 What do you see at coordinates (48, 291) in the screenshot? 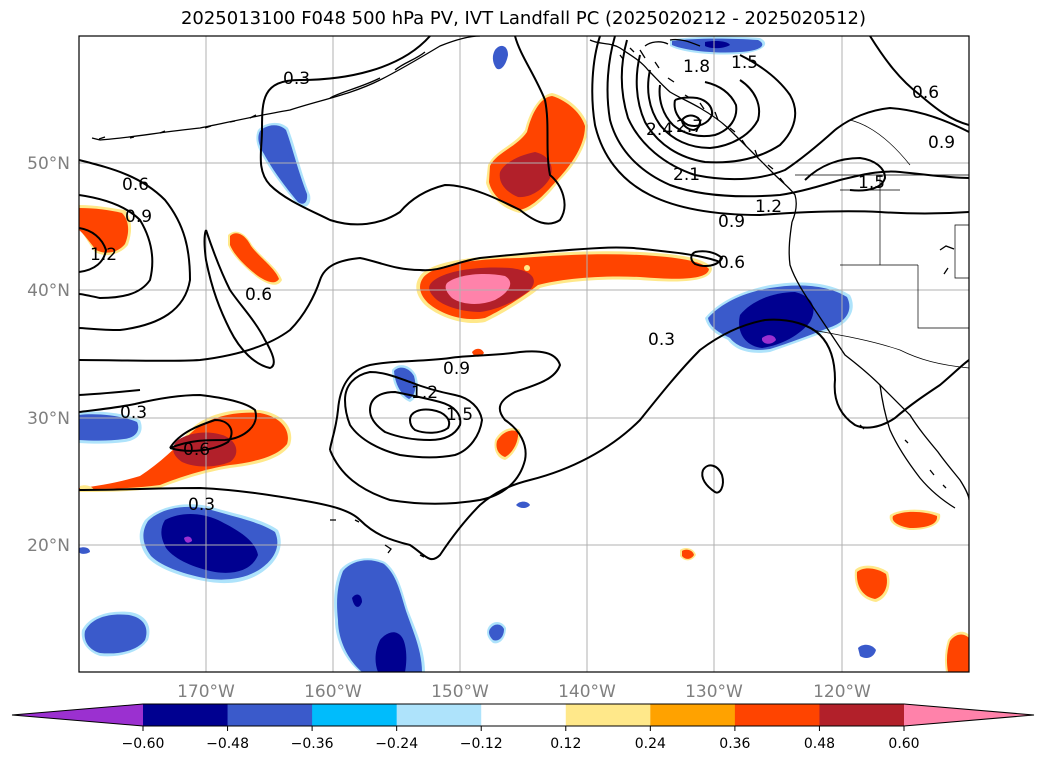
I see `lat-label: 40°N` at bounding box center [48, 291].